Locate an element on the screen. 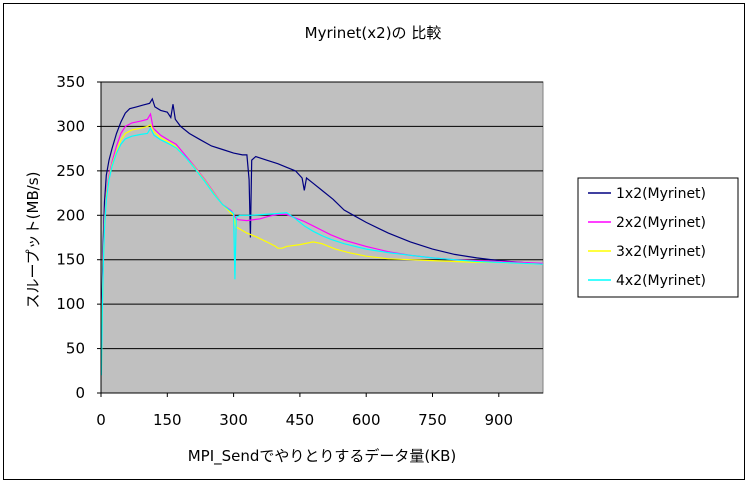 This screenshot has height=485, width=750. x-tick-label: 300 is located at coordinates (233, 420).